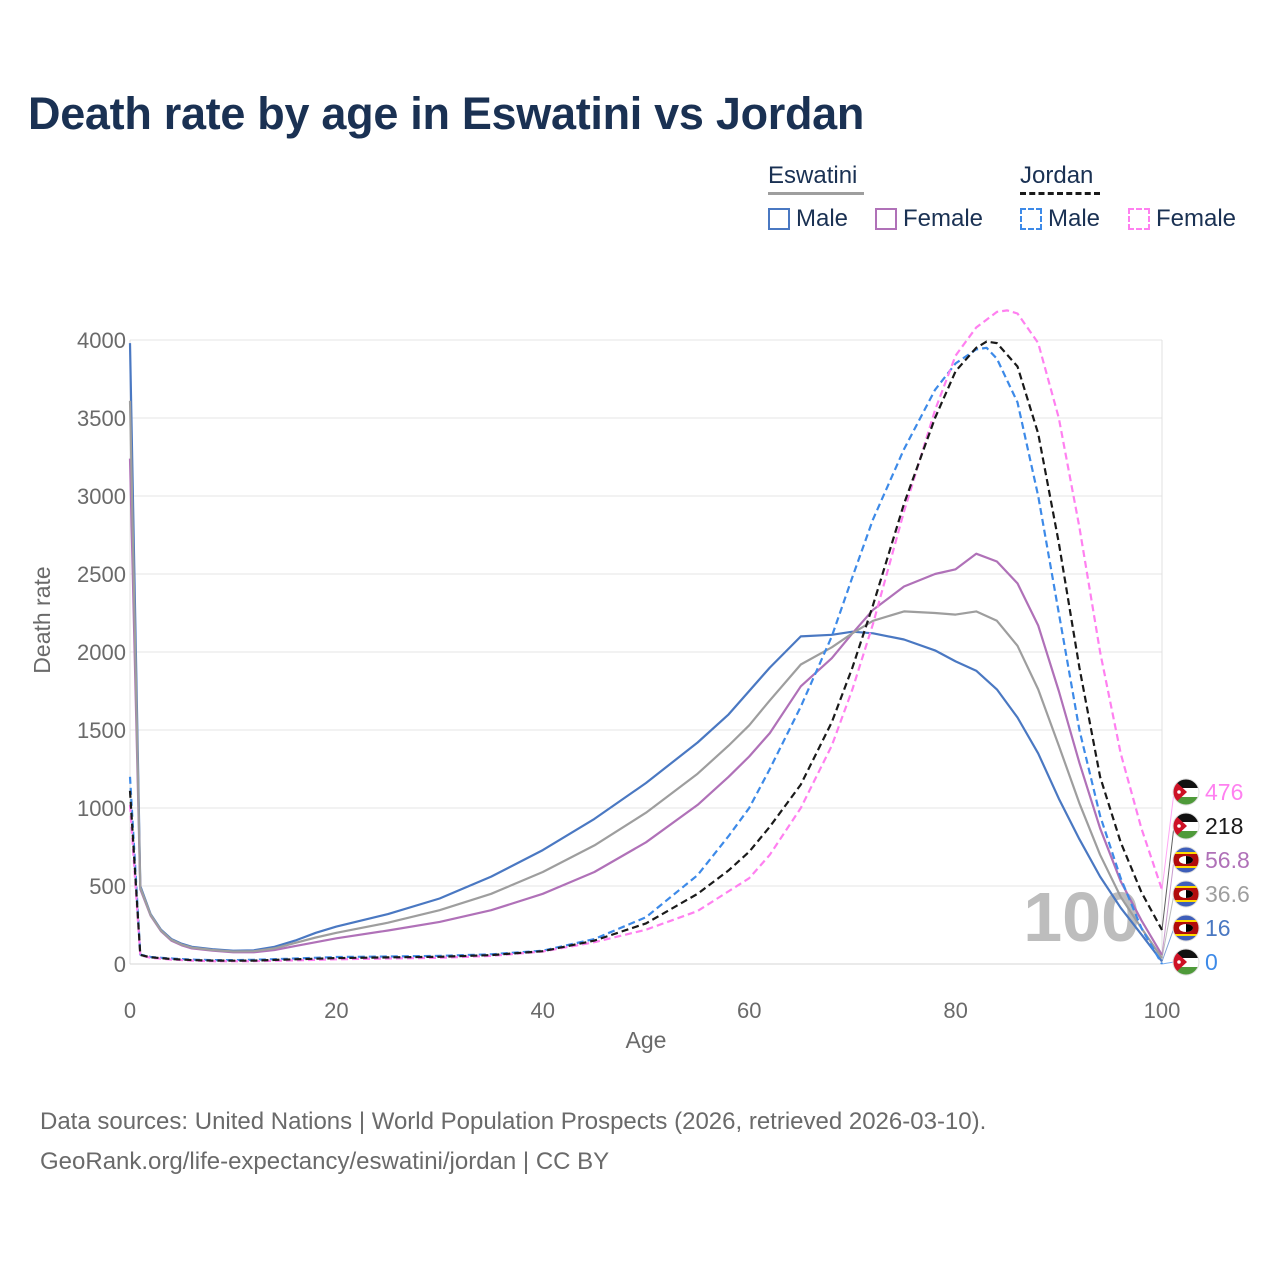 Image resolution: width=1280 pixels, height=1280 pixels. I want to click on end-labels: 476 218 56.8 36.6 16 0, so click(1205, 877).